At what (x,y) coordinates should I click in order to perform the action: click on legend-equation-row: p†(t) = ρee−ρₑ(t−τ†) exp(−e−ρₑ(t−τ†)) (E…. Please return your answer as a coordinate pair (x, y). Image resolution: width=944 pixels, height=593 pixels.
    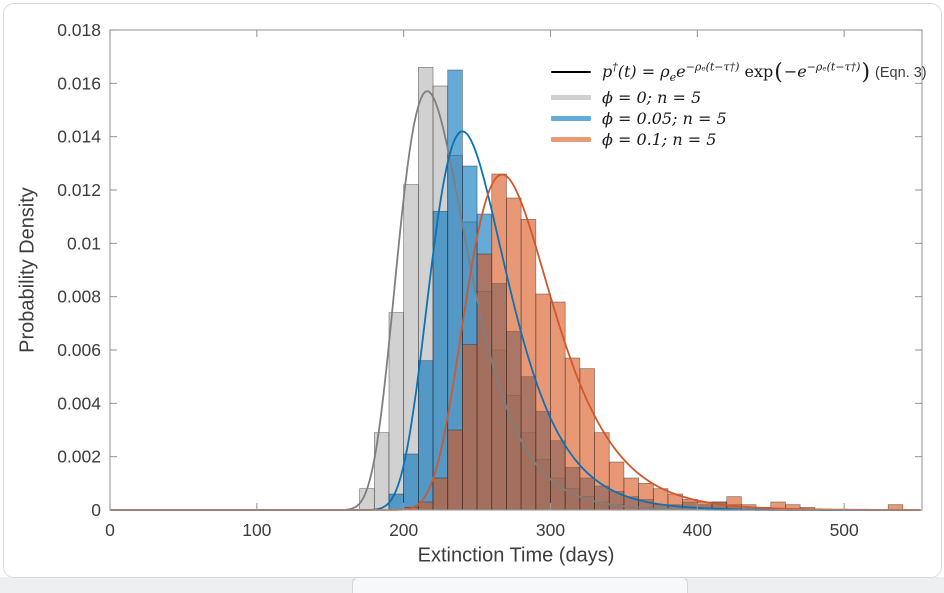
    Looking at the image, I should click on (739, 72).